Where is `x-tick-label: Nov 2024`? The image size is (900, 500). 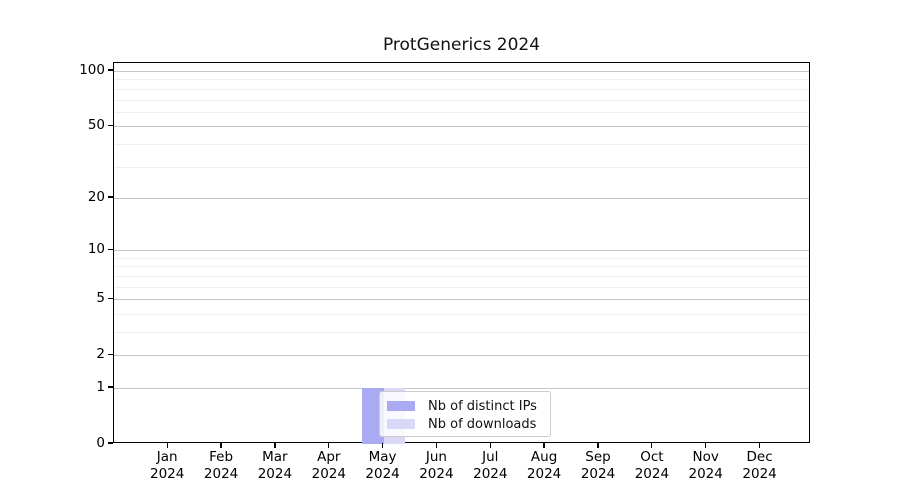
x-tick-label: Nov 2024 is located at coordinates (706, 465).